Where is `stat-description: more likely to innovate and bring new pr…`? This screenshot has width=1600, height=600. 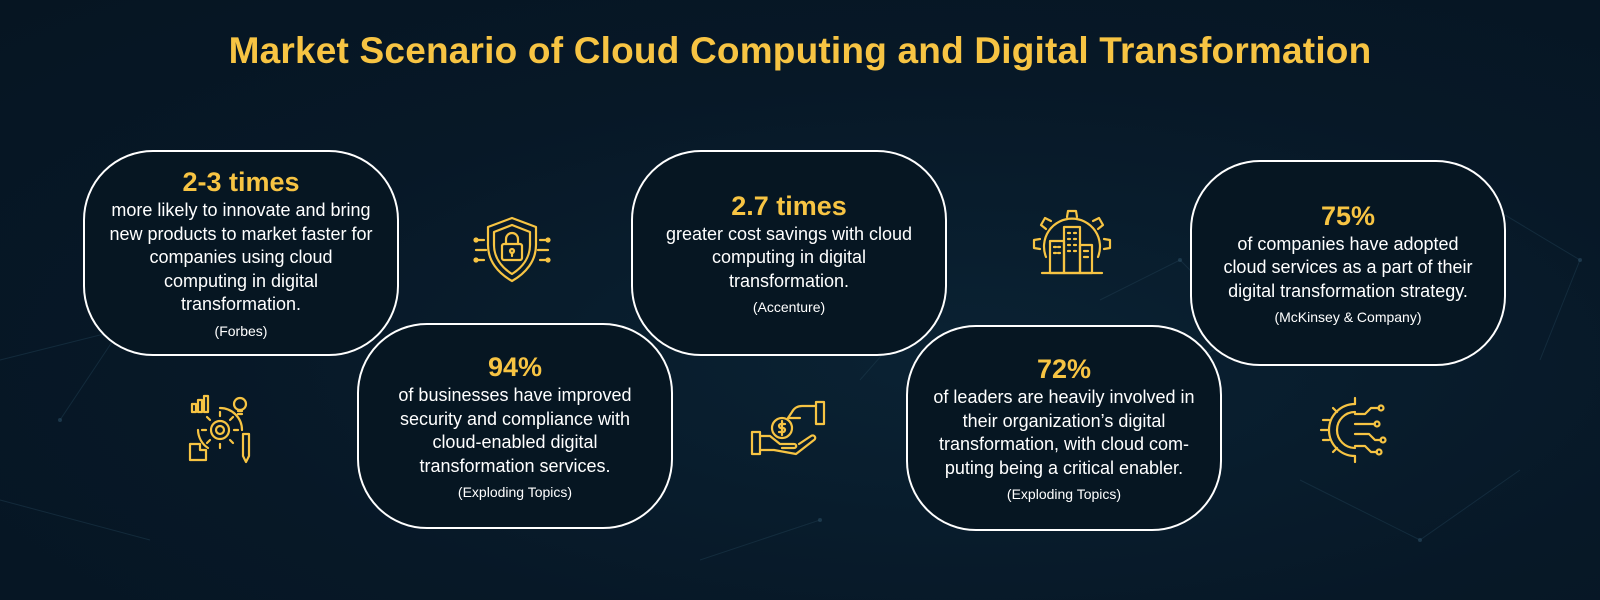
stat-description: more likely to innovate and bring new pr… is located at coordinates (241, 257).